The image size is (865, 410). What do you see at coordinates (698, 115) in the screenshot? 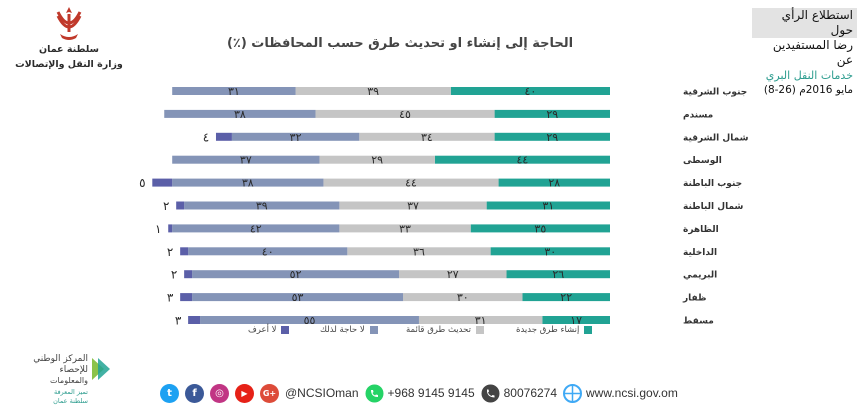
I see `category-label: مسندم` at bounding box center [698, 115].